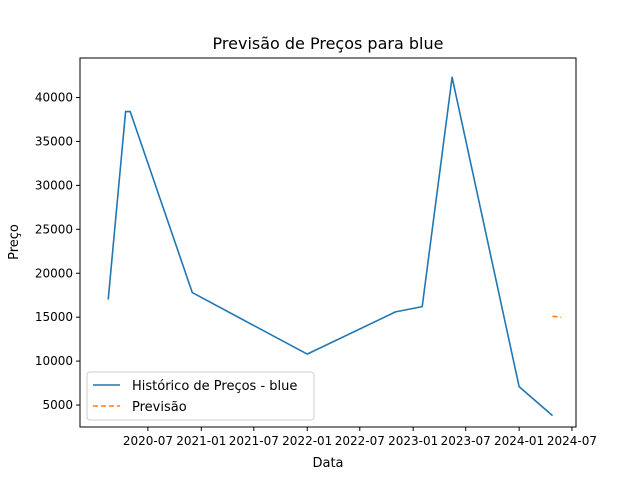 This screenshot has height=480, width=640. I want to click on y-tick-label: 35000, so click(54, 141).